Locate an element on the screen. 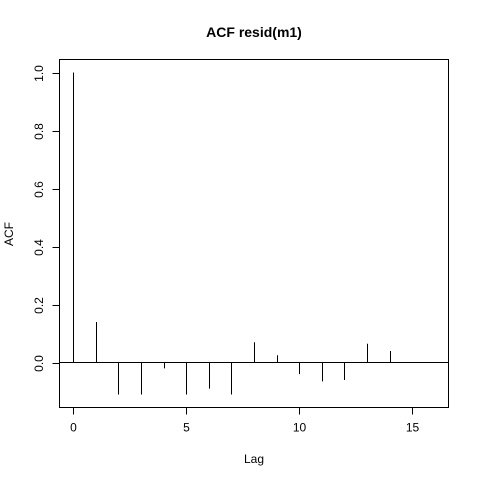 Image resolution: width=480 pixels, height=485 pixels. y-axis-label: ACF is located at coordinates (9, 234).